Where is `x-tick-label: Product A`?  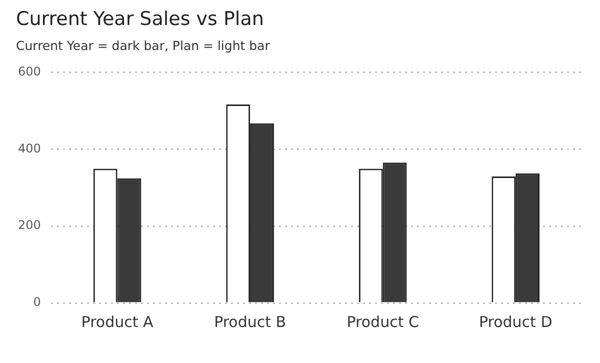 x-tick-label: Product A is located at coordinates (117, 321).